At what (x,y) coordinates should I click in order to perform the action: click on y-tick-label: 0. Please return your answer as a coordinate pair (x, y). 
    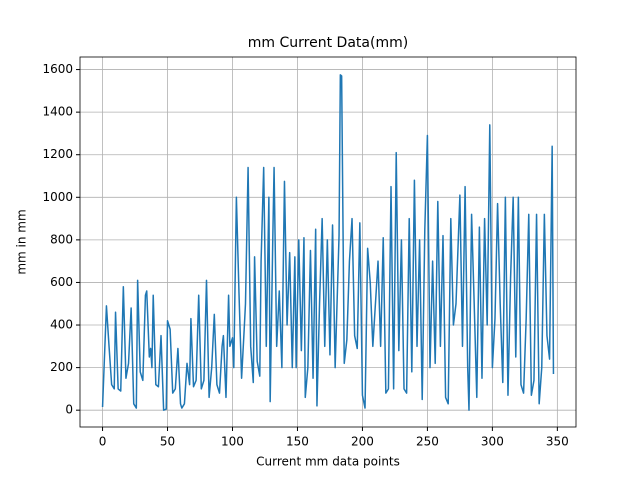
    Looking at the image, I should click on (69, 410).